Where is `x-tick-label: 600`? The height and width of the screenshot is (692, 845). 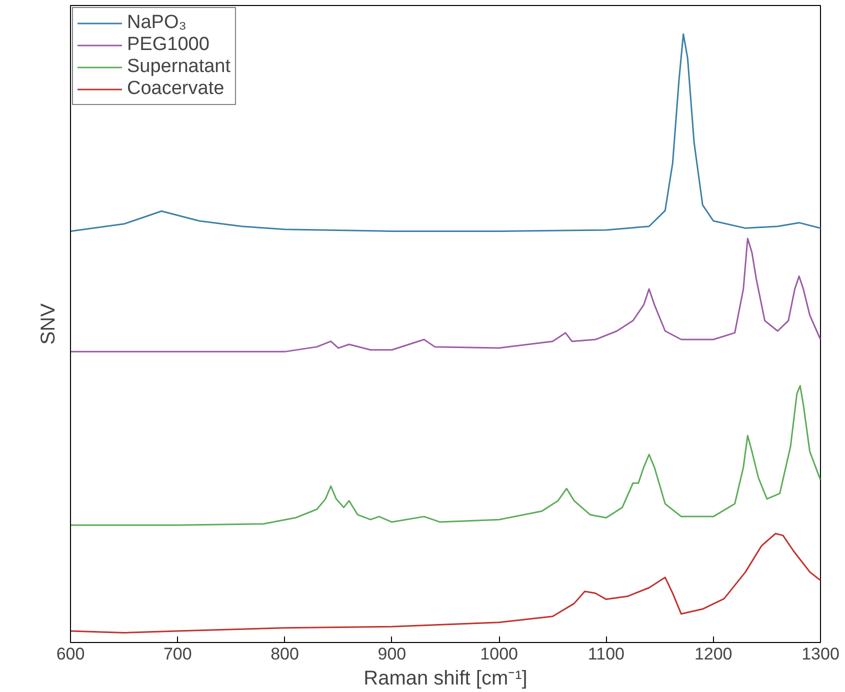
x-tick-label: 600 is located at coordinates (70, 654).